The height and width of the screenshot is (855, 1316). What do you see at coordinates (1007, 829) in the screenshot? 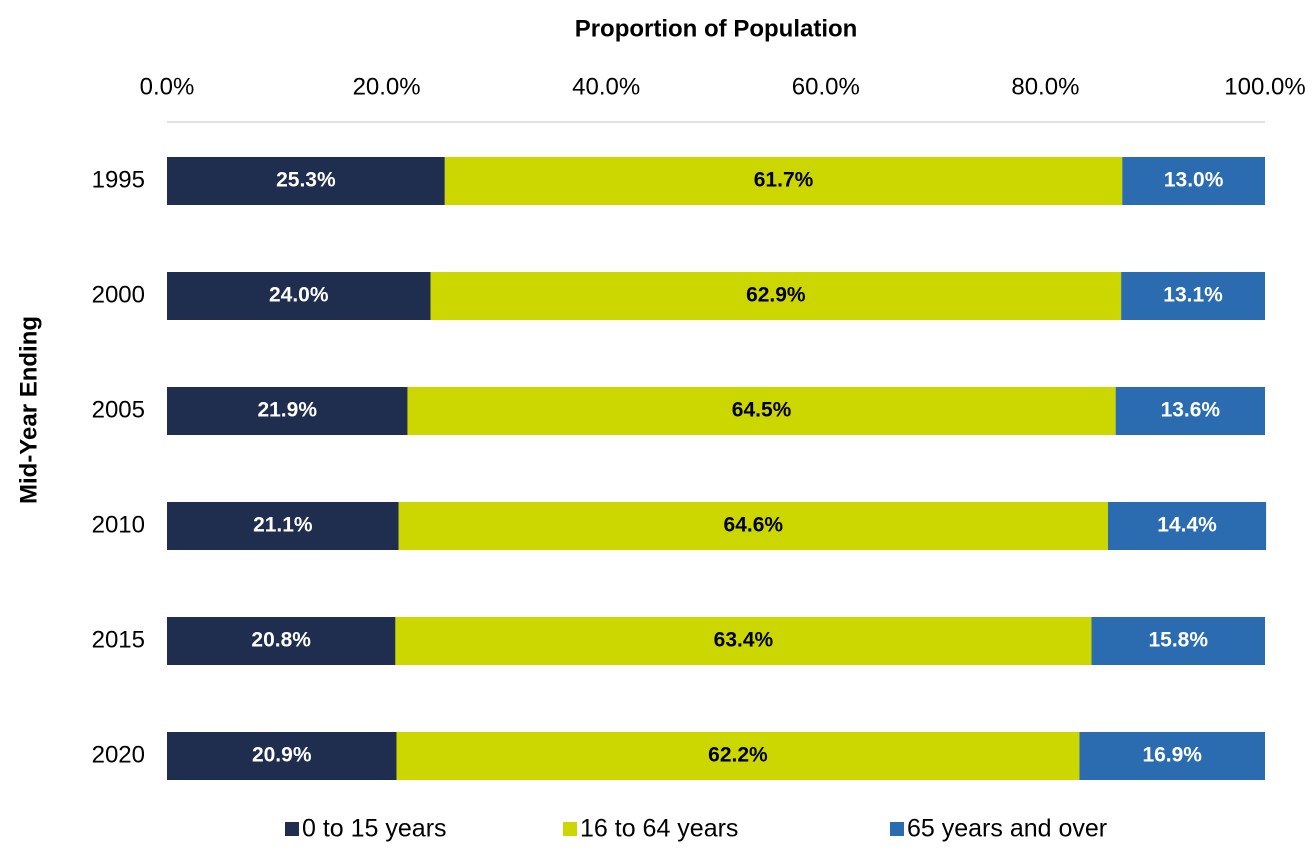
I see `legend-label: 65 years and over` at bounding box center [1007, 829].